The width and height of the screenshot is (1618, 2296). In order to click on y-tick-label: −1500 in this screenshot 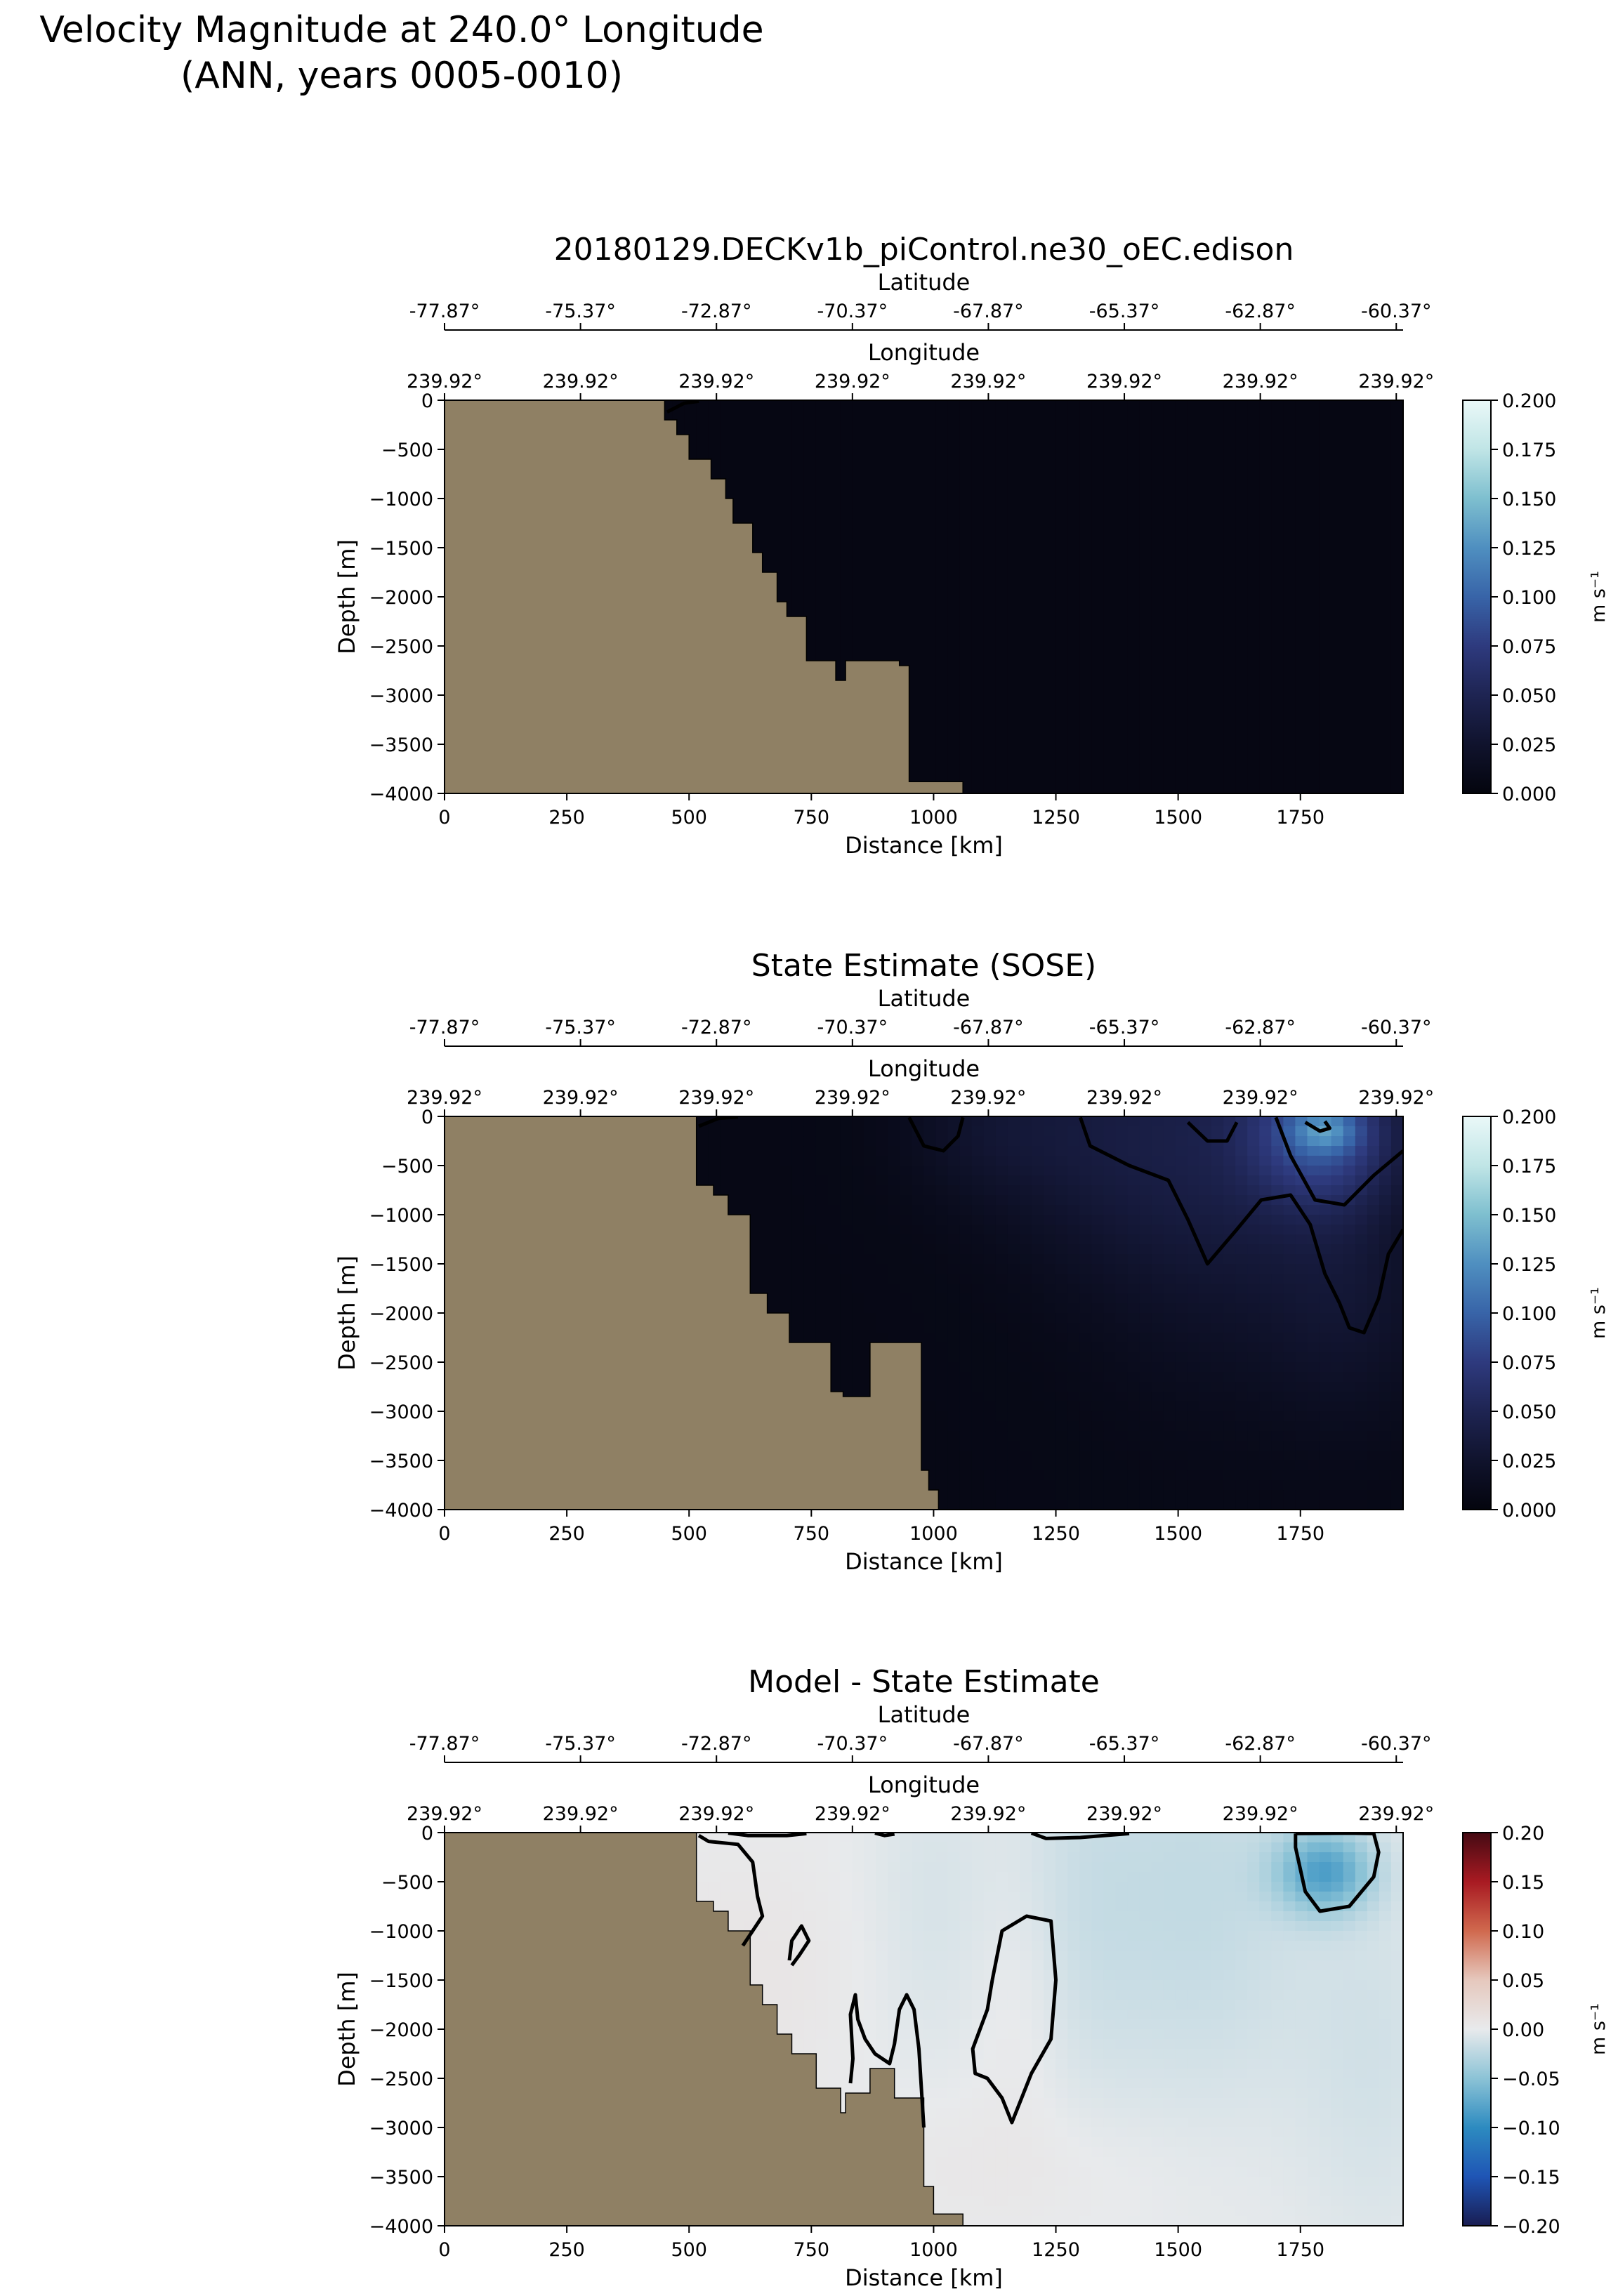, I will do `click(401, 549)`.